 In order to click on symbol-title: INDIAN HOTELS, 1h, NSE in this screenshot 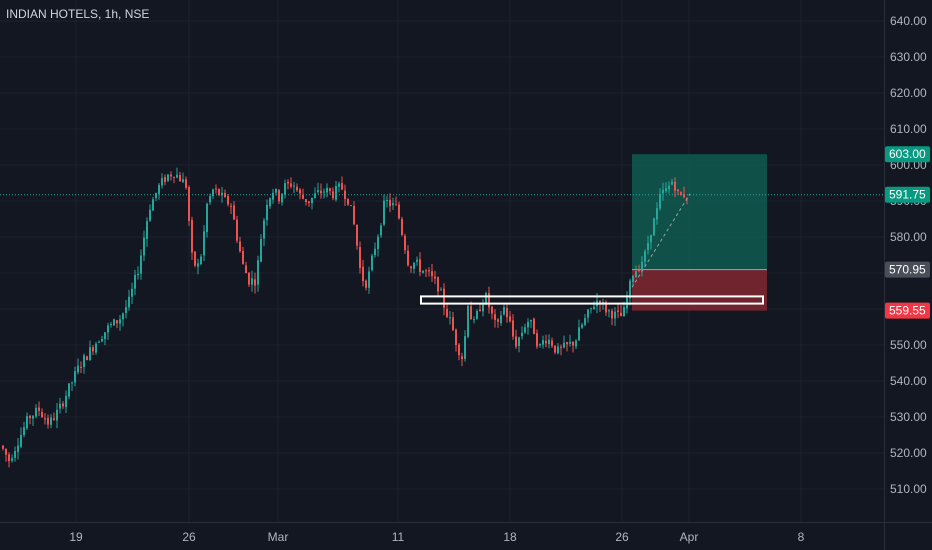, I will do `click(78, 14)`.